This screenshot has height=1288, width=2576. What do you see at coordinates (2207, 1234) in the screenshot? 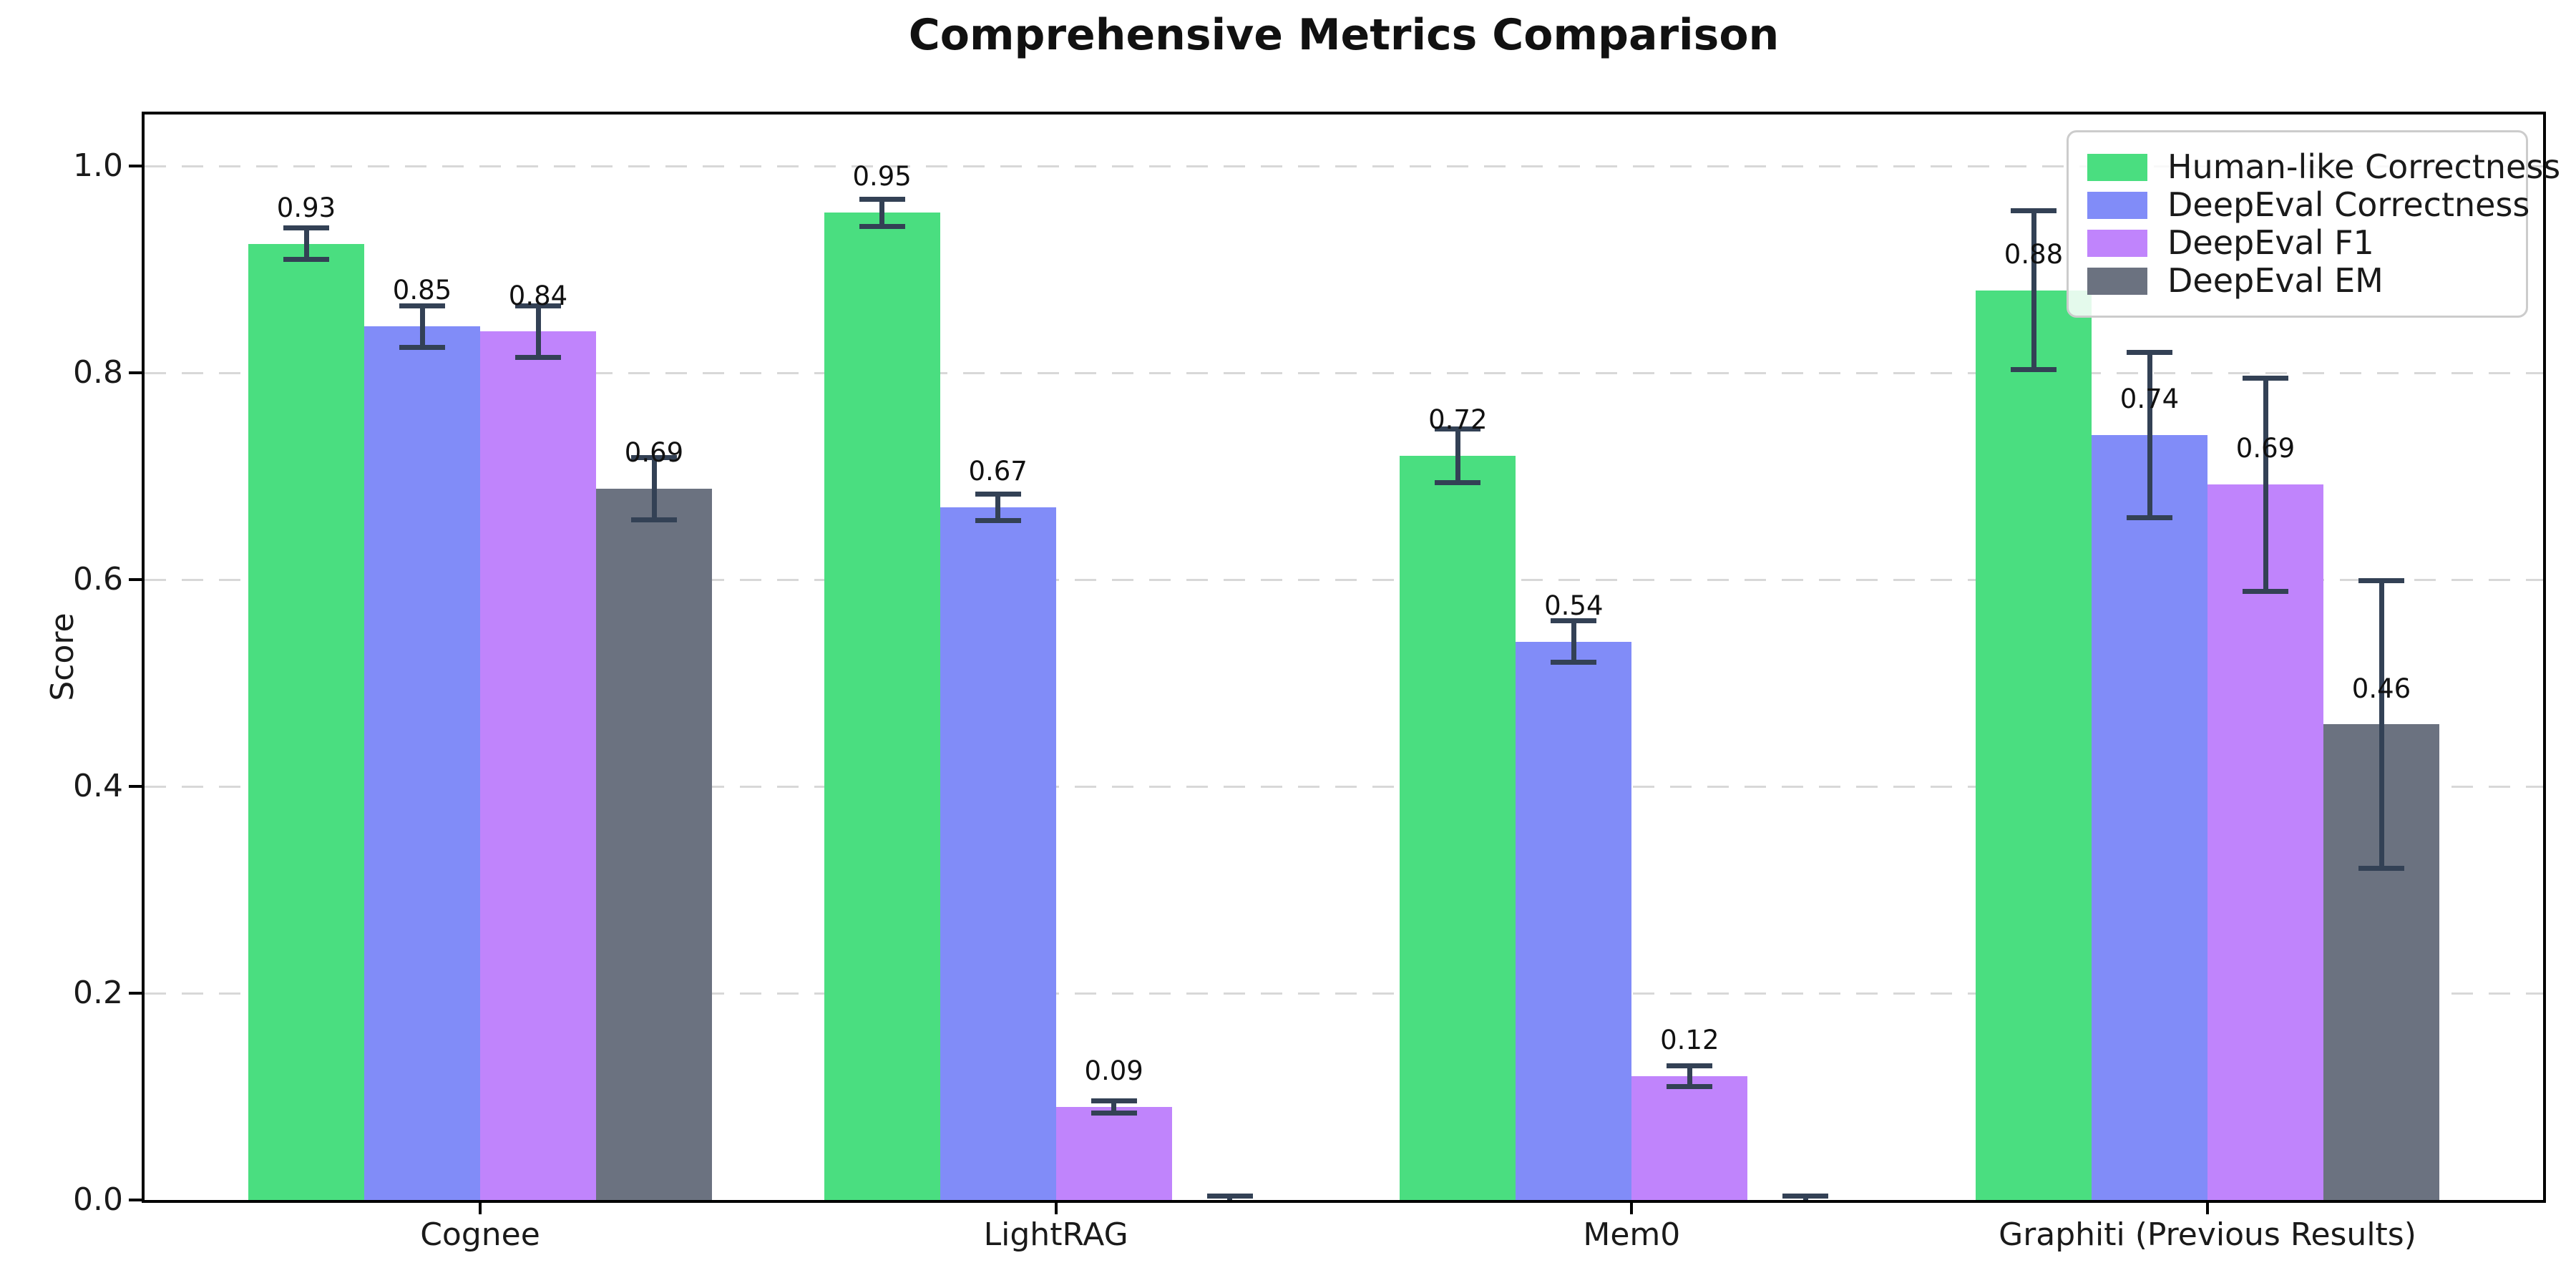
I see `x-tick-label: Graphiti (Previous Results)` at bounding box center [2207, 1234].